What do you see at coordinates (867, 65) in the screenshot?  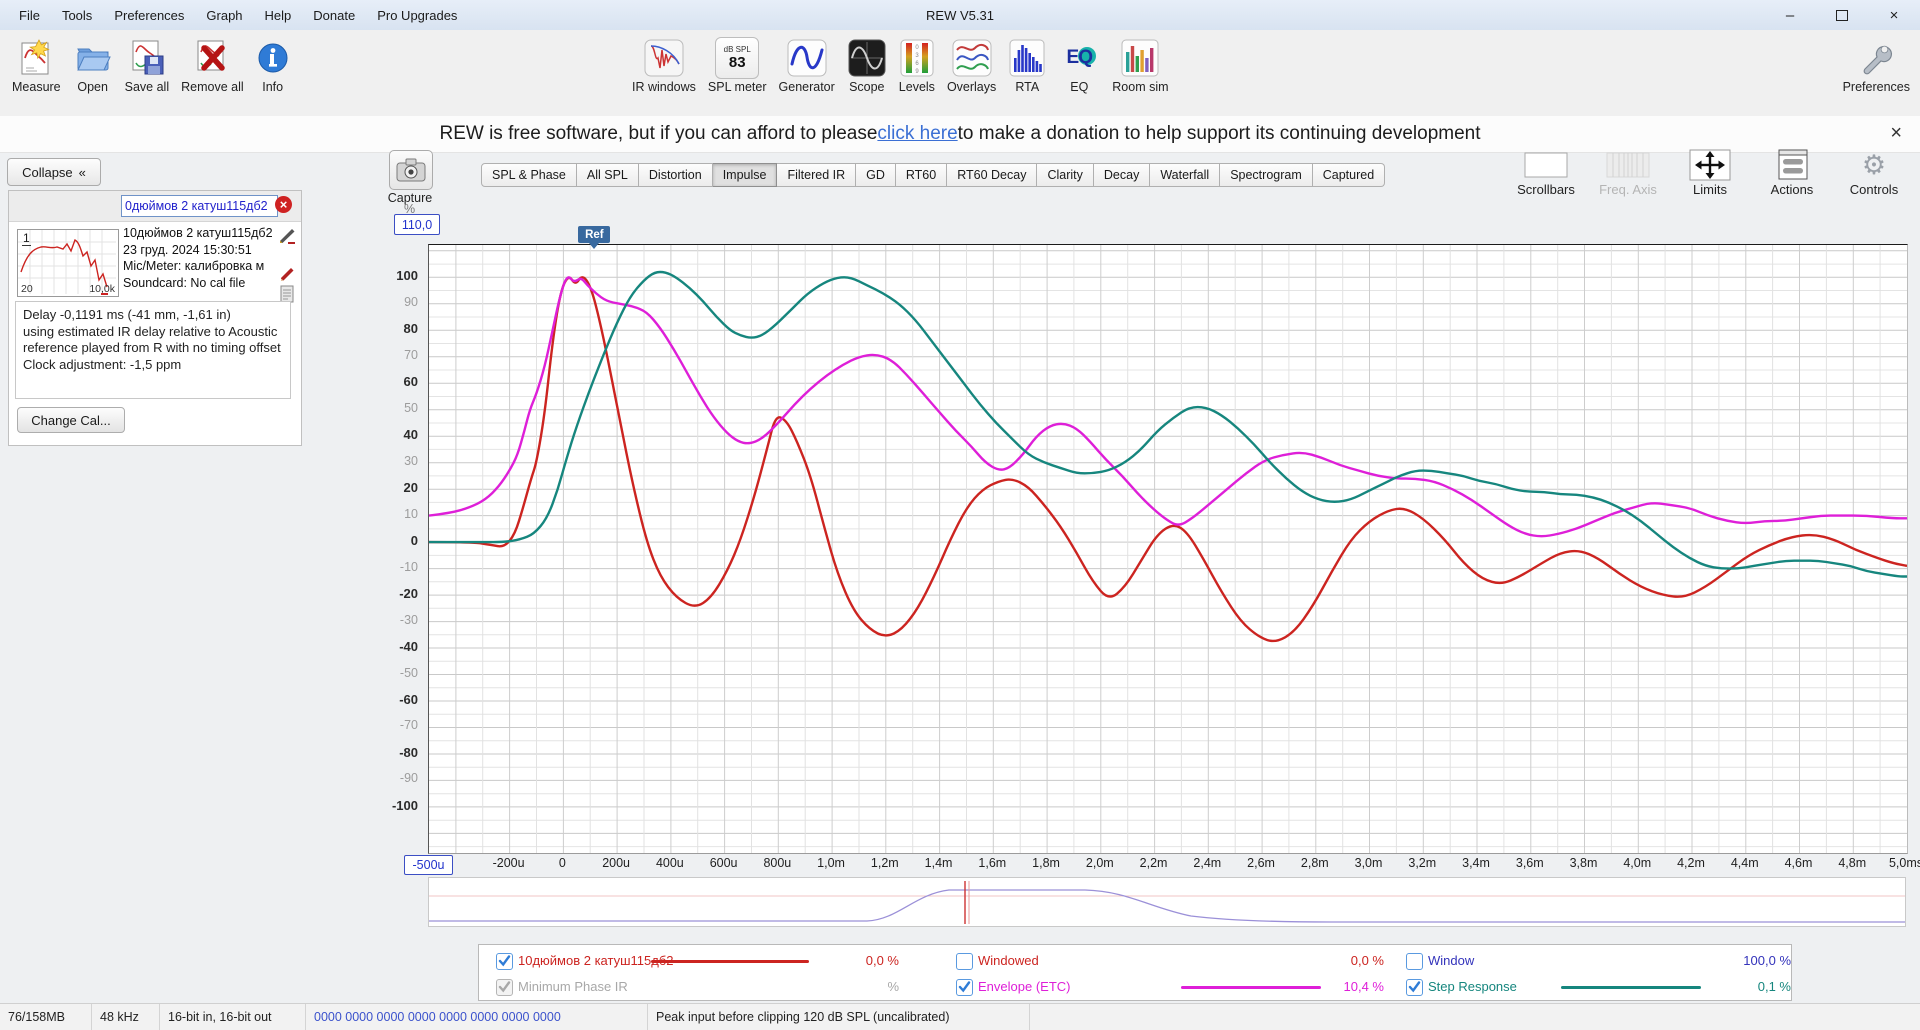 I see `toolbar-button-scope: Scope` at bounding box center [867, 65].